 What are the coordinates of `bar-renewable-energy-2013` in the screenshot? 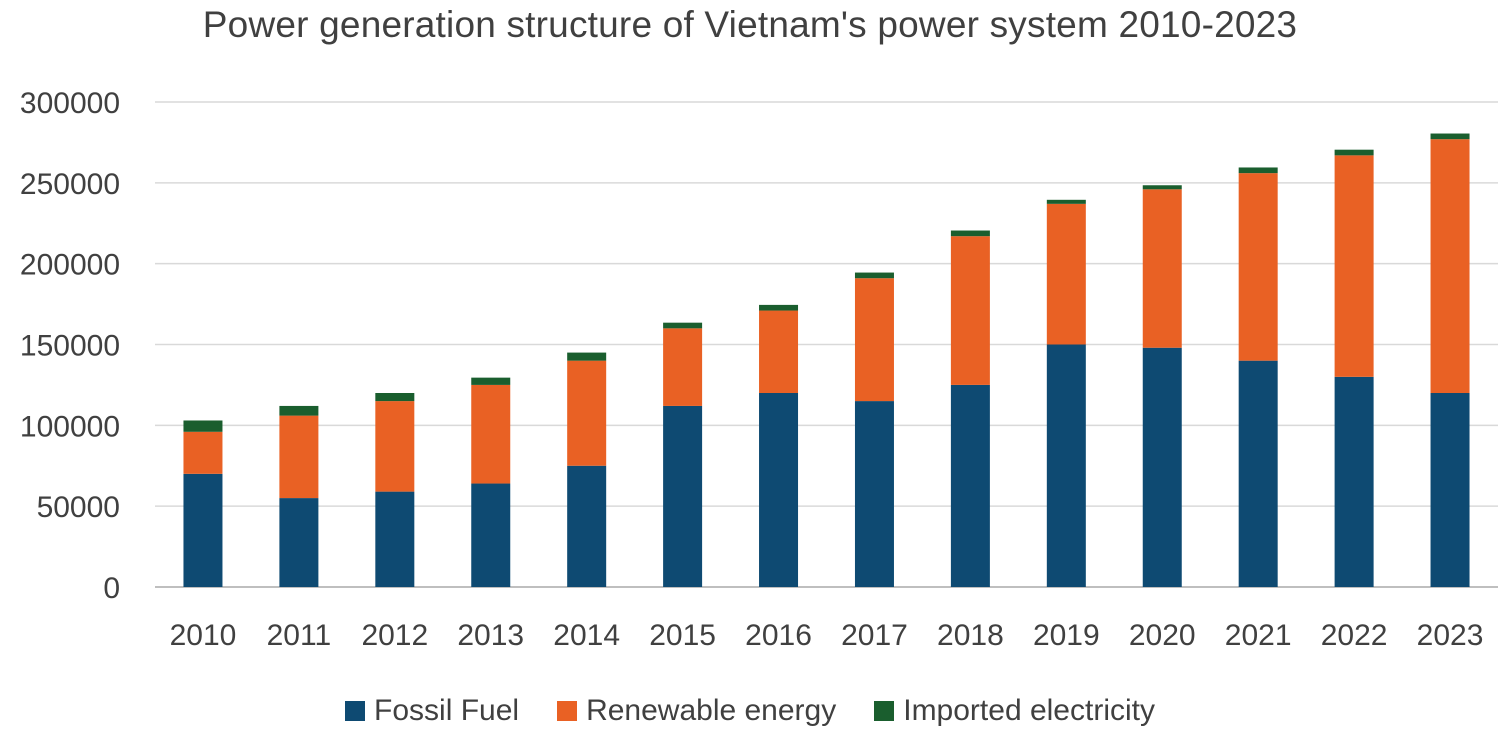 It's located at (491, 434).